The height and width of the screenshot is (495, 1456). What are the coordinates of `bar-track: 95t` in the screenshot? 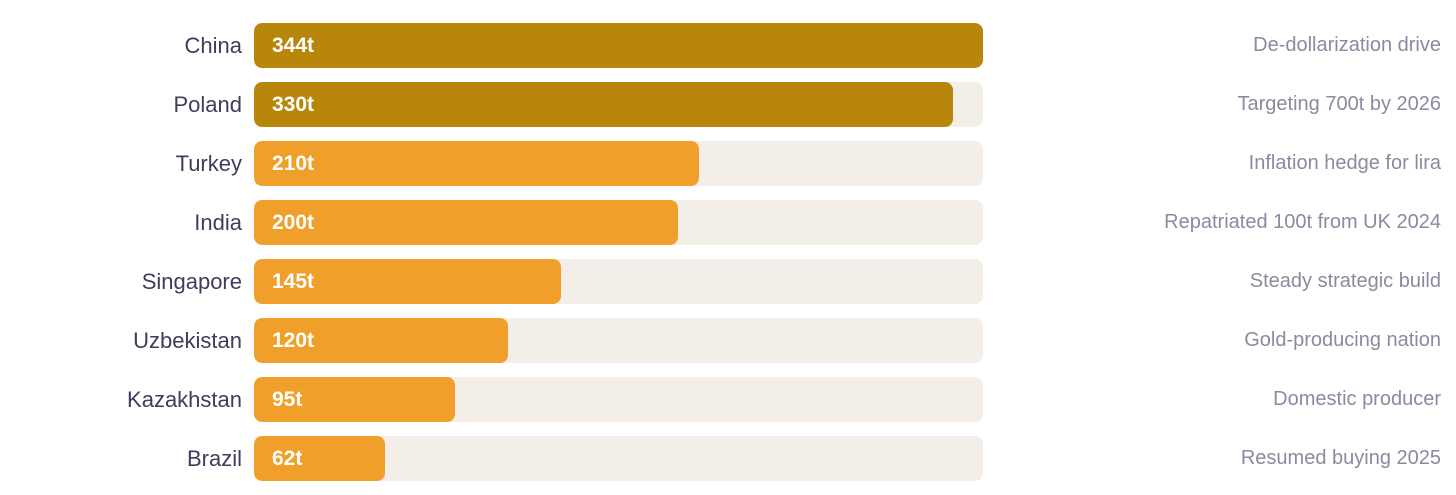 It's located at (618, 399).